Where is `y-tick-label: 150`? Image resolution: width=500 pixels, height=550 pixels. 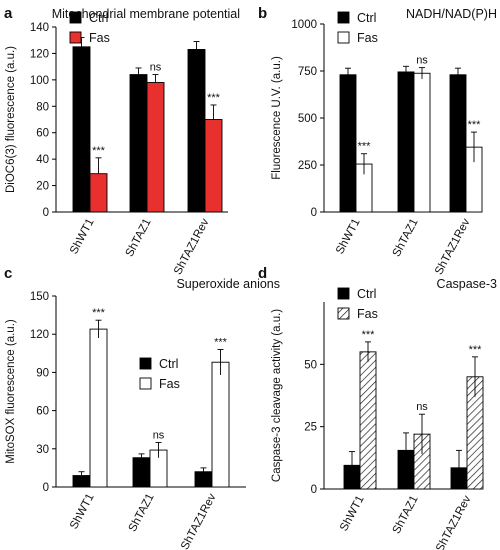 y-tick-label: 150 is located at coordinates (39, 297).